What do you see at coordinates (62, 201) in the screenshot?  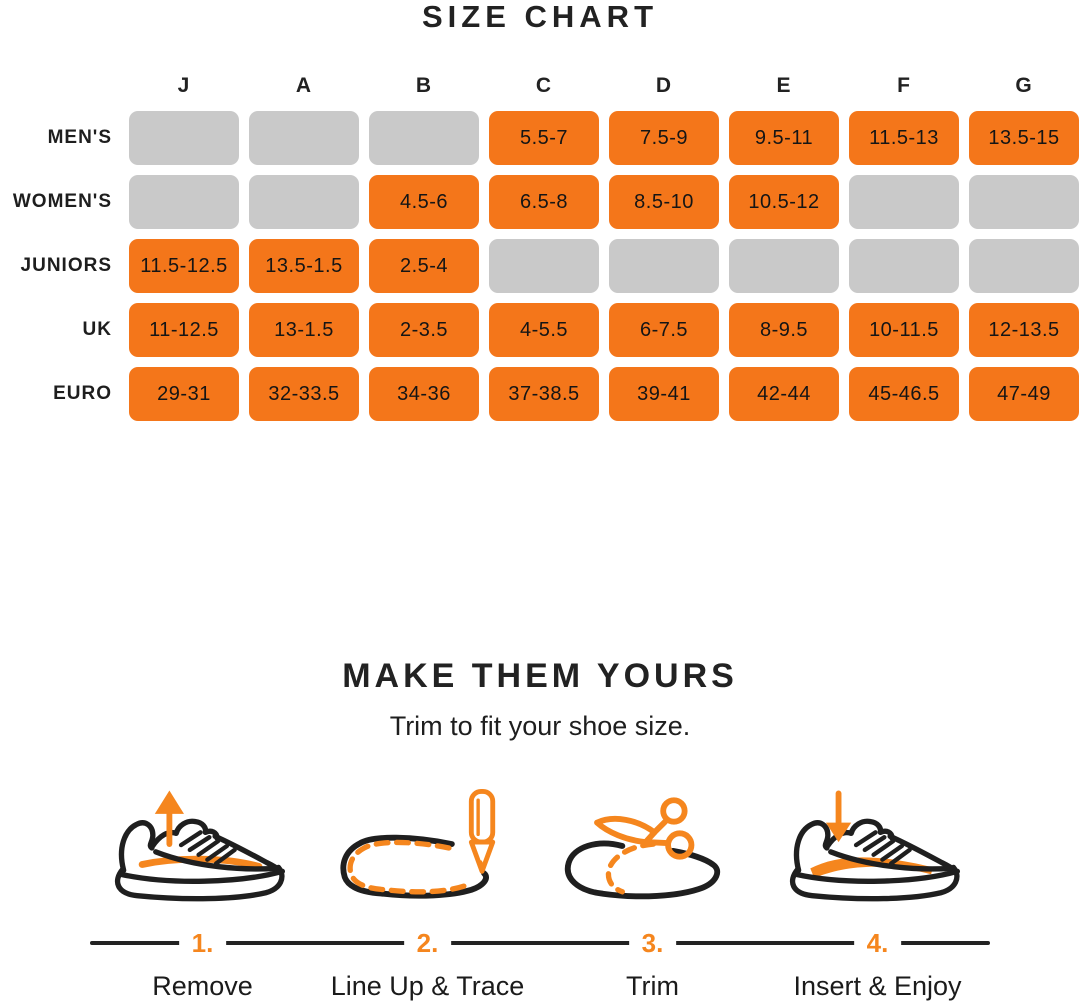 I see `row-label-womens: WOMEN'S` at bounding box center [62, 201].